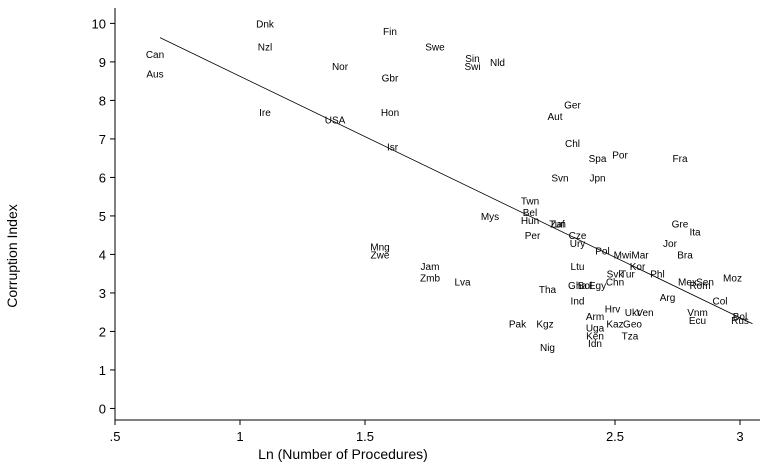 Image resolution: width=763 pixels, height=463 pixels. I want to click on x-ticks: .5 1 1.5 2.5 3, so click(427, 432).